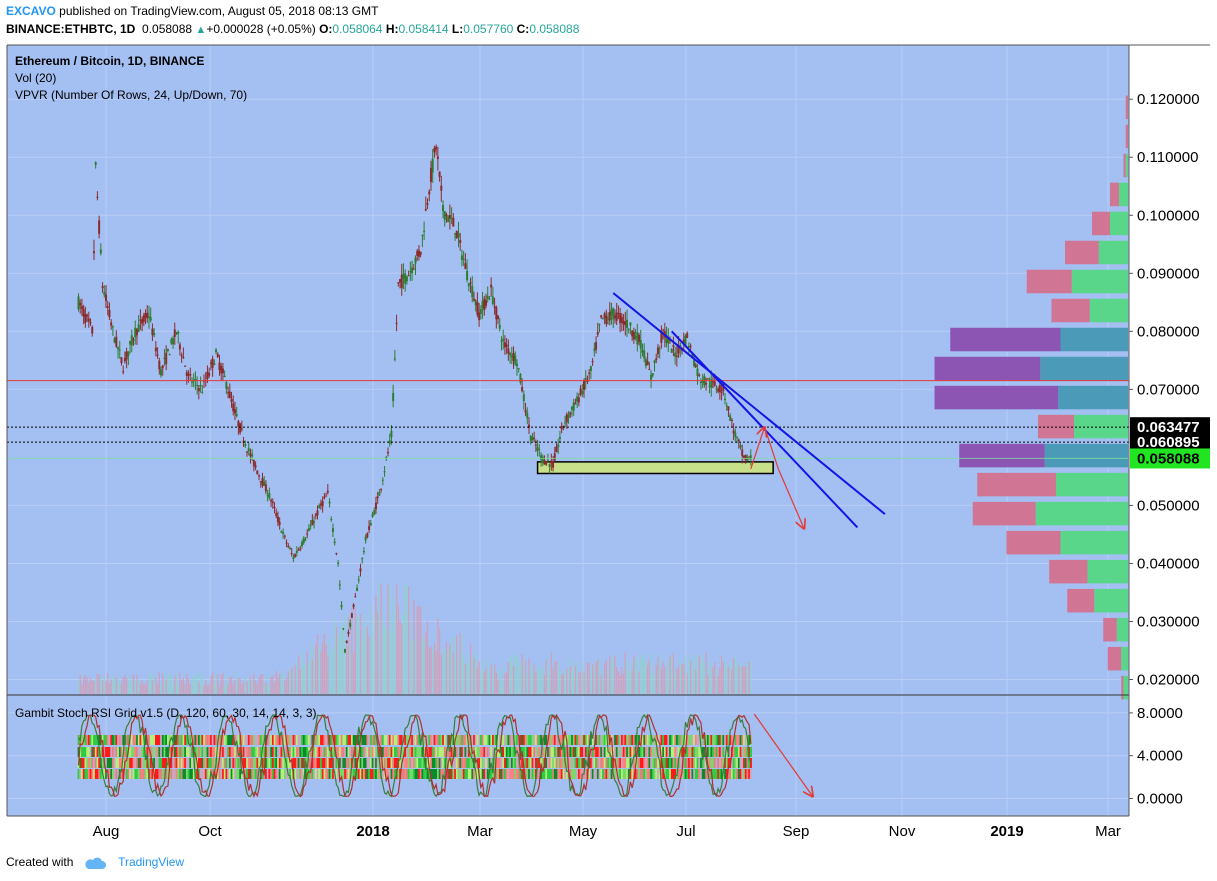 The width and height of the screenshot is (1217, 881). What do you see at coordinates (777, 478) in the screenshot?
I see `projection-arrows` at bounding box center [777, 478].